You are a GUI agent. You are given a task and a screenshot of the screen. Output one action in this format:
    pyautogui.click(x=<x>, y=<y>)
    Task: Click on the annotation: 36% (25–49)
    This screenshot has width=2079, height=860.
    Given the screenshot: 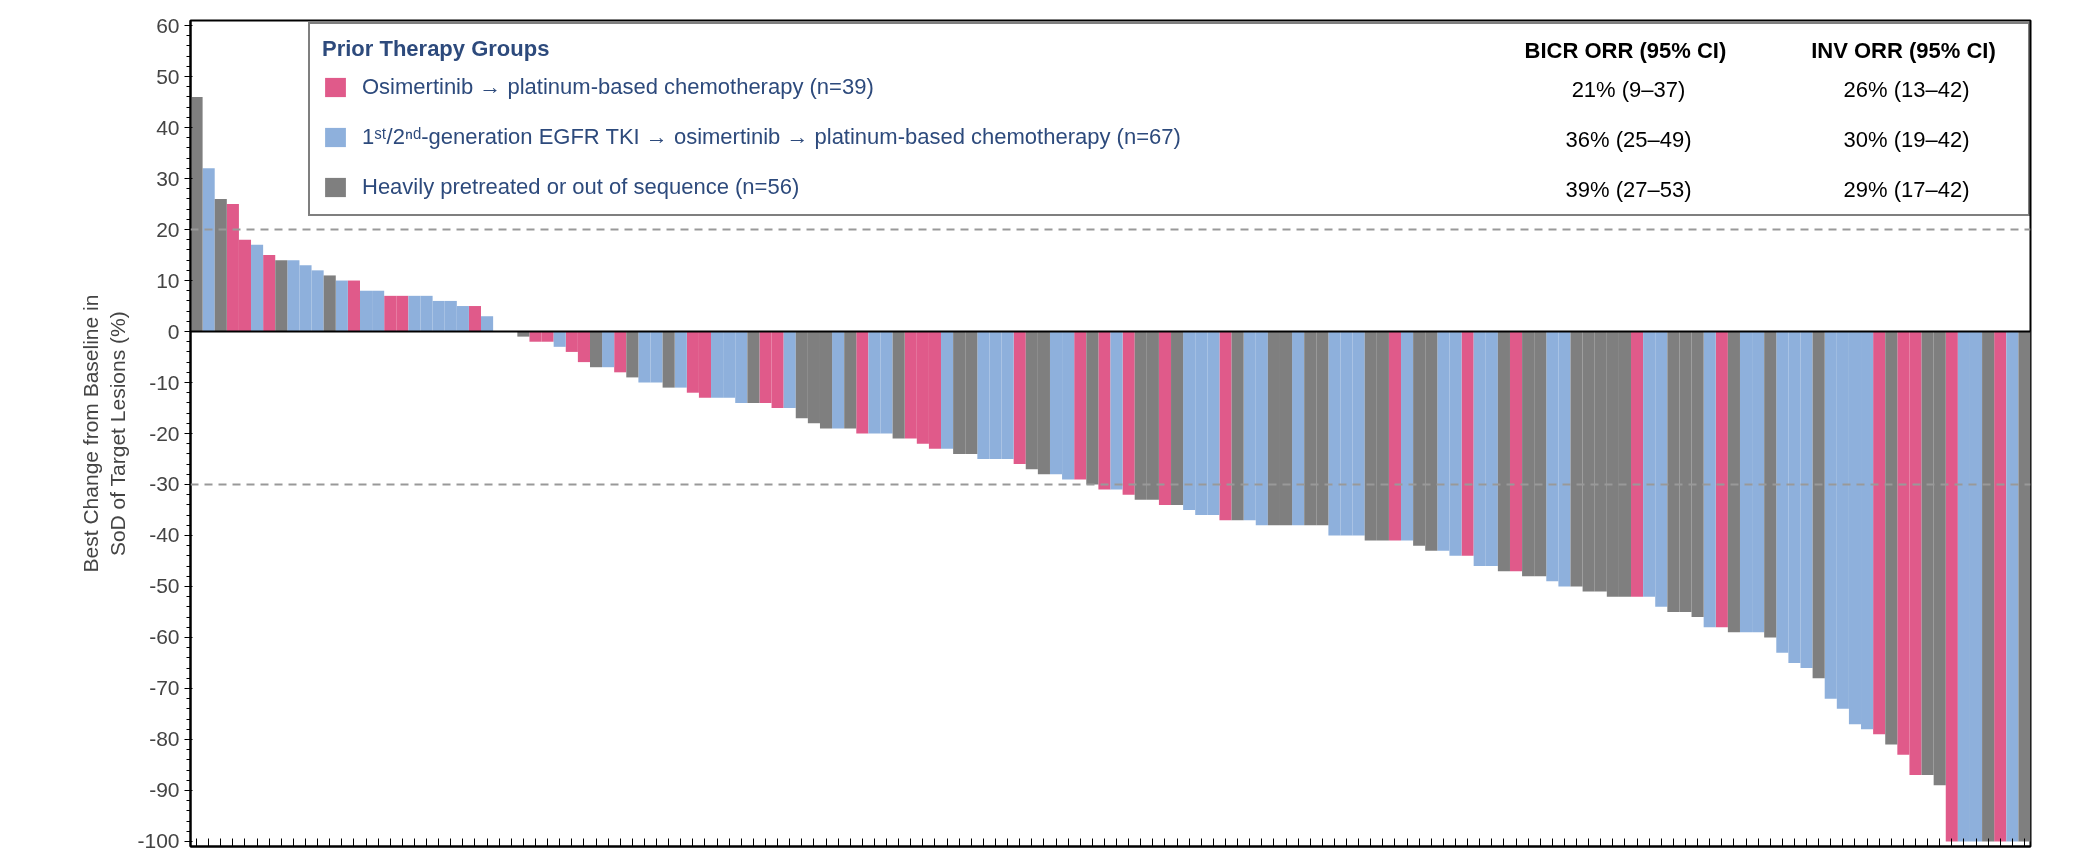 What is the action you would take?
    pyautogui.click(x=1628, y=139)
    